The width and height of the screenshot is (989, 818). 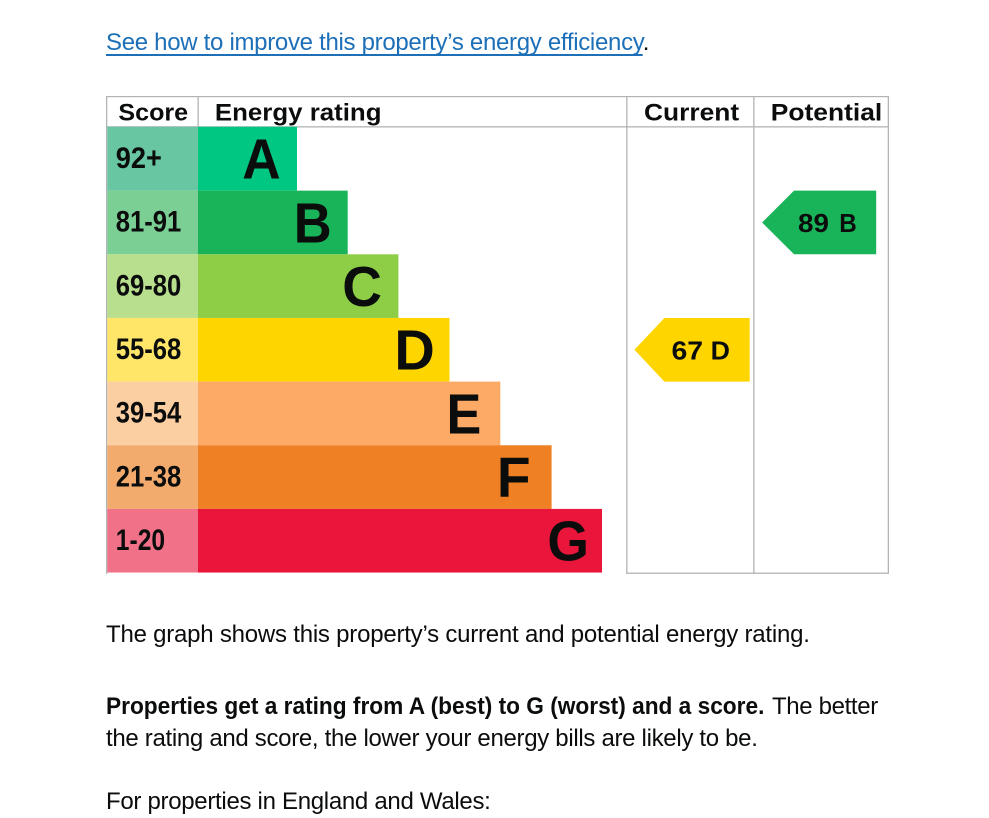 What do you see at coordinates (261, 160) in the screenshot?
I see `svg-text: A` at bounding box center [261, 160].